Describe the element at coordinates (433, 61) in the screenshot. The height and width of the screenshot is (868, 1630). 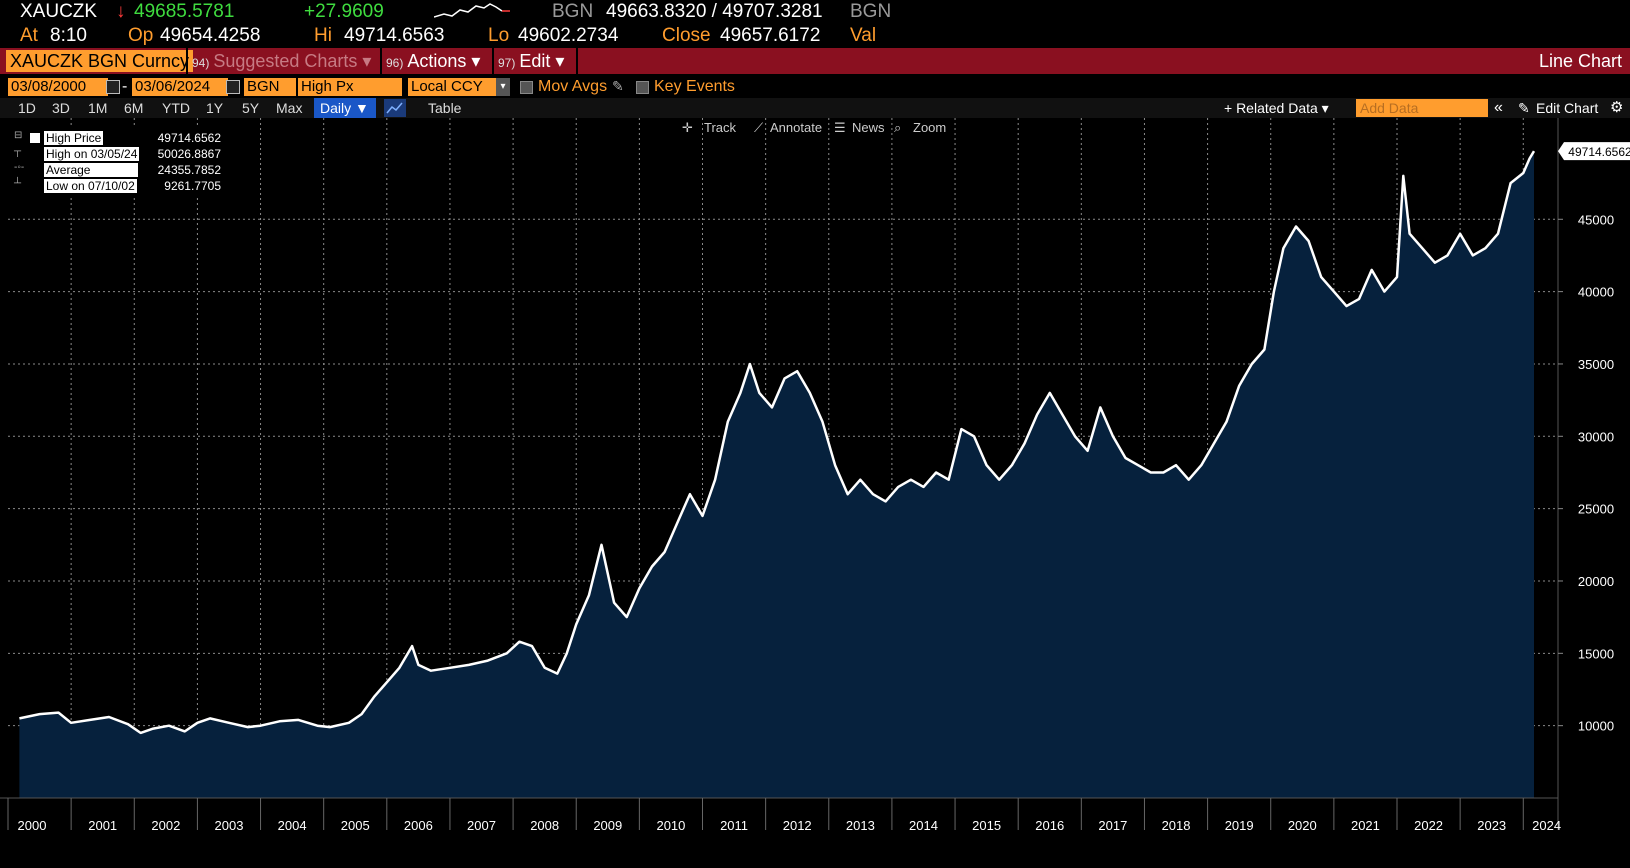
I see `actions-menu: 96) Actions ▾` at that location.